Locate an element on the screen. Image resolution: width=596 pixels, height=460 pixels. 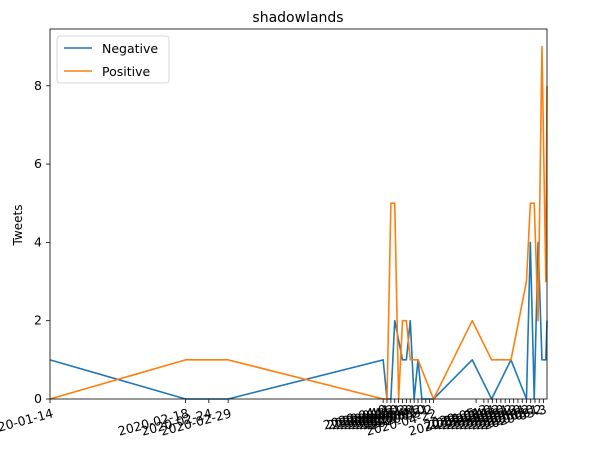
y-tick-label: 0 is located at coordinates (38, 398).